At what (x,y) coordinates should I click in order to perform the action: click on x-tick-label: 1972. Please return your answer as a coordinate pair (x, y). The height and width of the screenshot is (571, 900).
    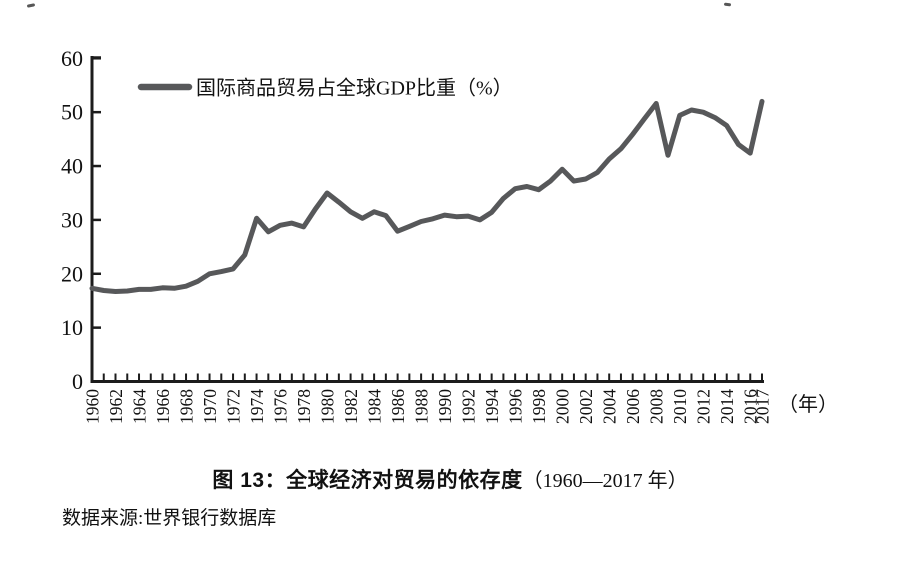
    Looking at the image, I should click on (234, 406).